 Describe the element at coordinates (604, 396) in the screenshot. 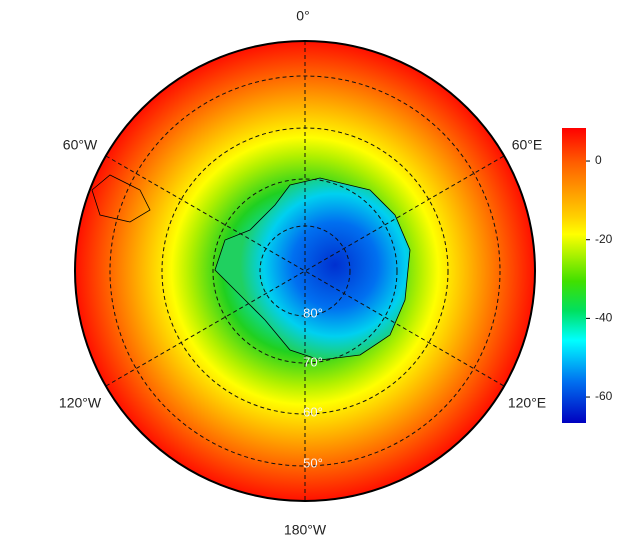

I see `colorbar-tick-label: -60` at that location.